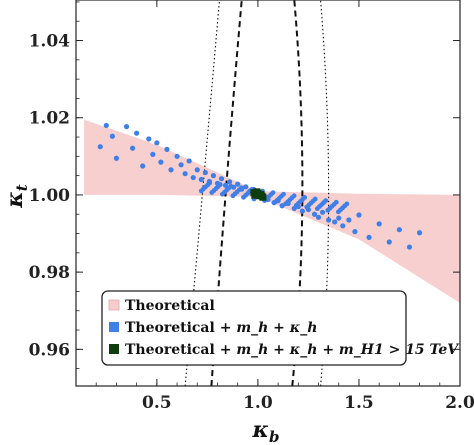  What do you see at coordinates (114, 349) in the screenshot?
I see `legend-marker-mh1` at bounding box center [114, 349].